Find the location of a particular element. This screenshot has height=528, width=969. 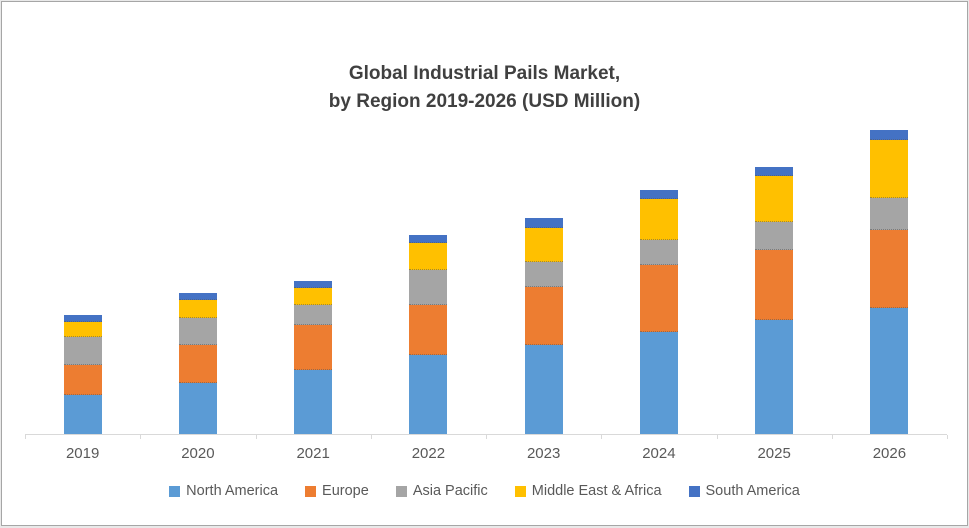

bar-segment-asia-pacific-2020 is located at coordinates (197, 331).